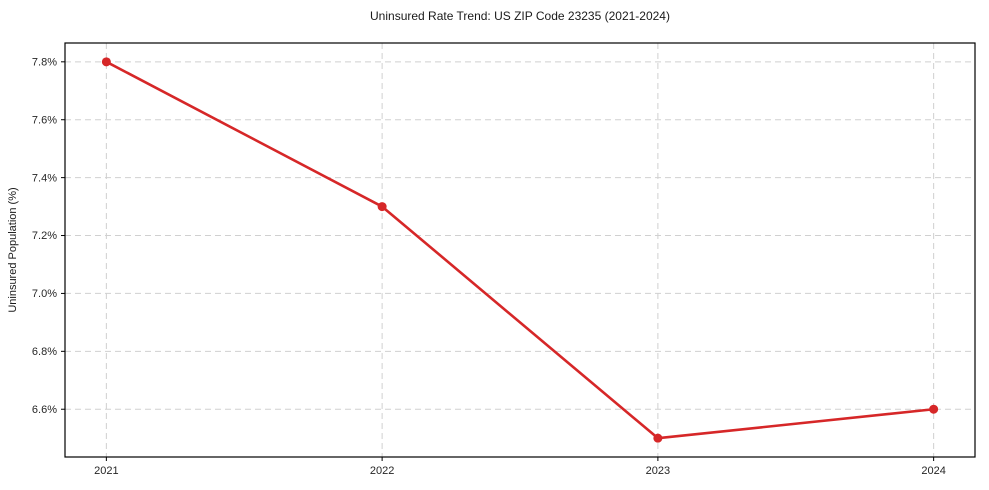 The image size is (989, 490). I want to click on y-tick-label: 7.4%, so click(44, 178).